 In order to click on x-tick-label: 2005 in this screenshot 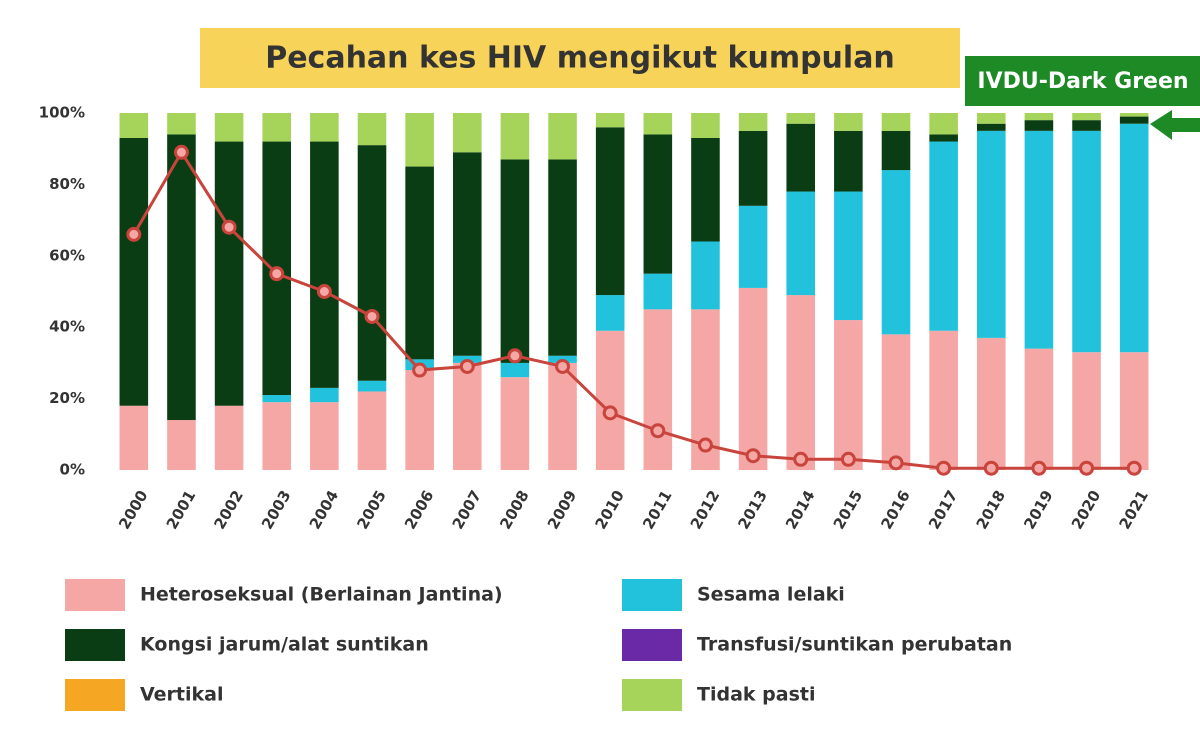, I will do `click(371, 509)`.